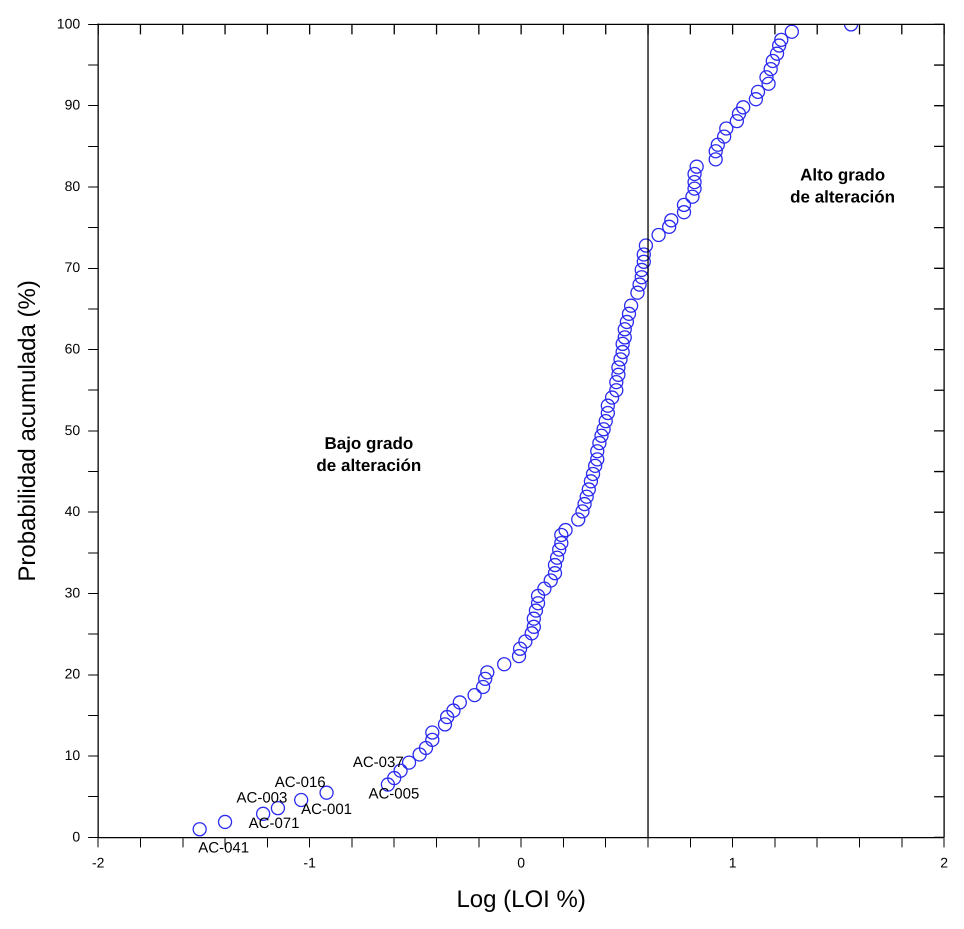  I want to click on annotation: Alto grado de alteración, so click(843, 186).